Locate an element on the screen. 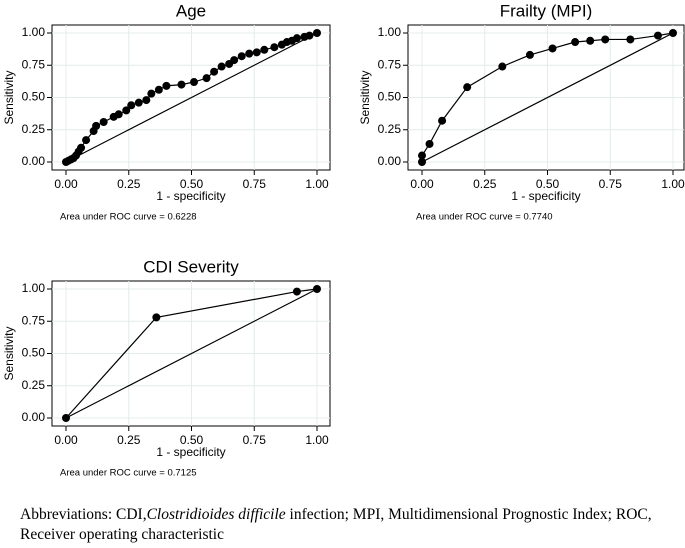 The height and width of the screenshot is (548, 685). annotation: Area under ROC curve = 0.6228 is located at coordinates (128, 217).